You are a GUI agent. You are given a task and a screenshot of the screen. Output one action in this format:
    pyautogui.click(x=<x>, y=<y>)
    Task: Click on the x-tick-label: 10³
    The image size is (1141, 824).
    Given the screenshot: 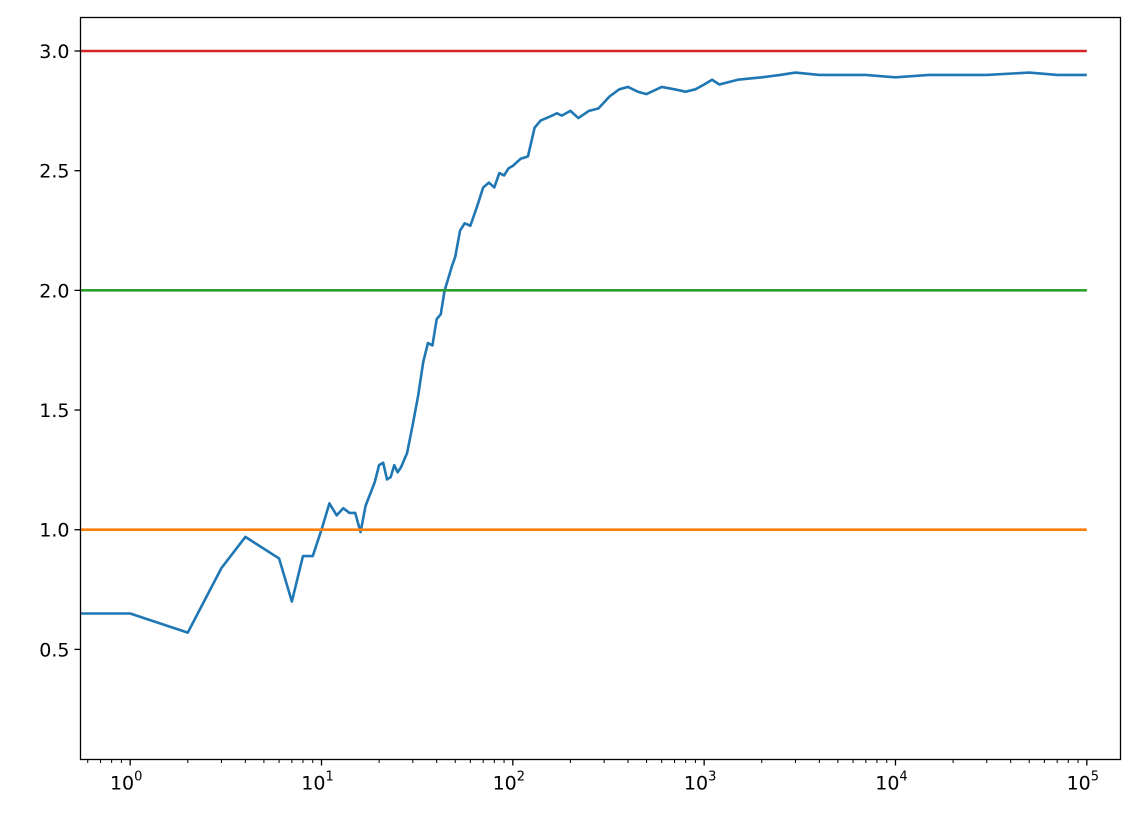 What is the action you would take?
    pyautogui.click(x=700, y=782)
    